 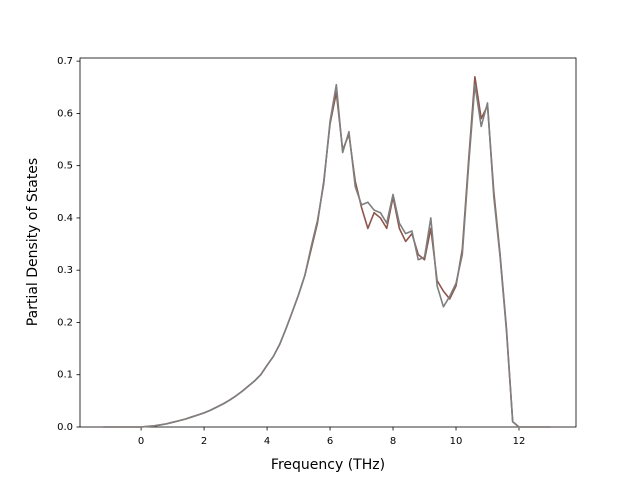 I want to click on y-tick-label: 0.0, so click(x=65, y=427).